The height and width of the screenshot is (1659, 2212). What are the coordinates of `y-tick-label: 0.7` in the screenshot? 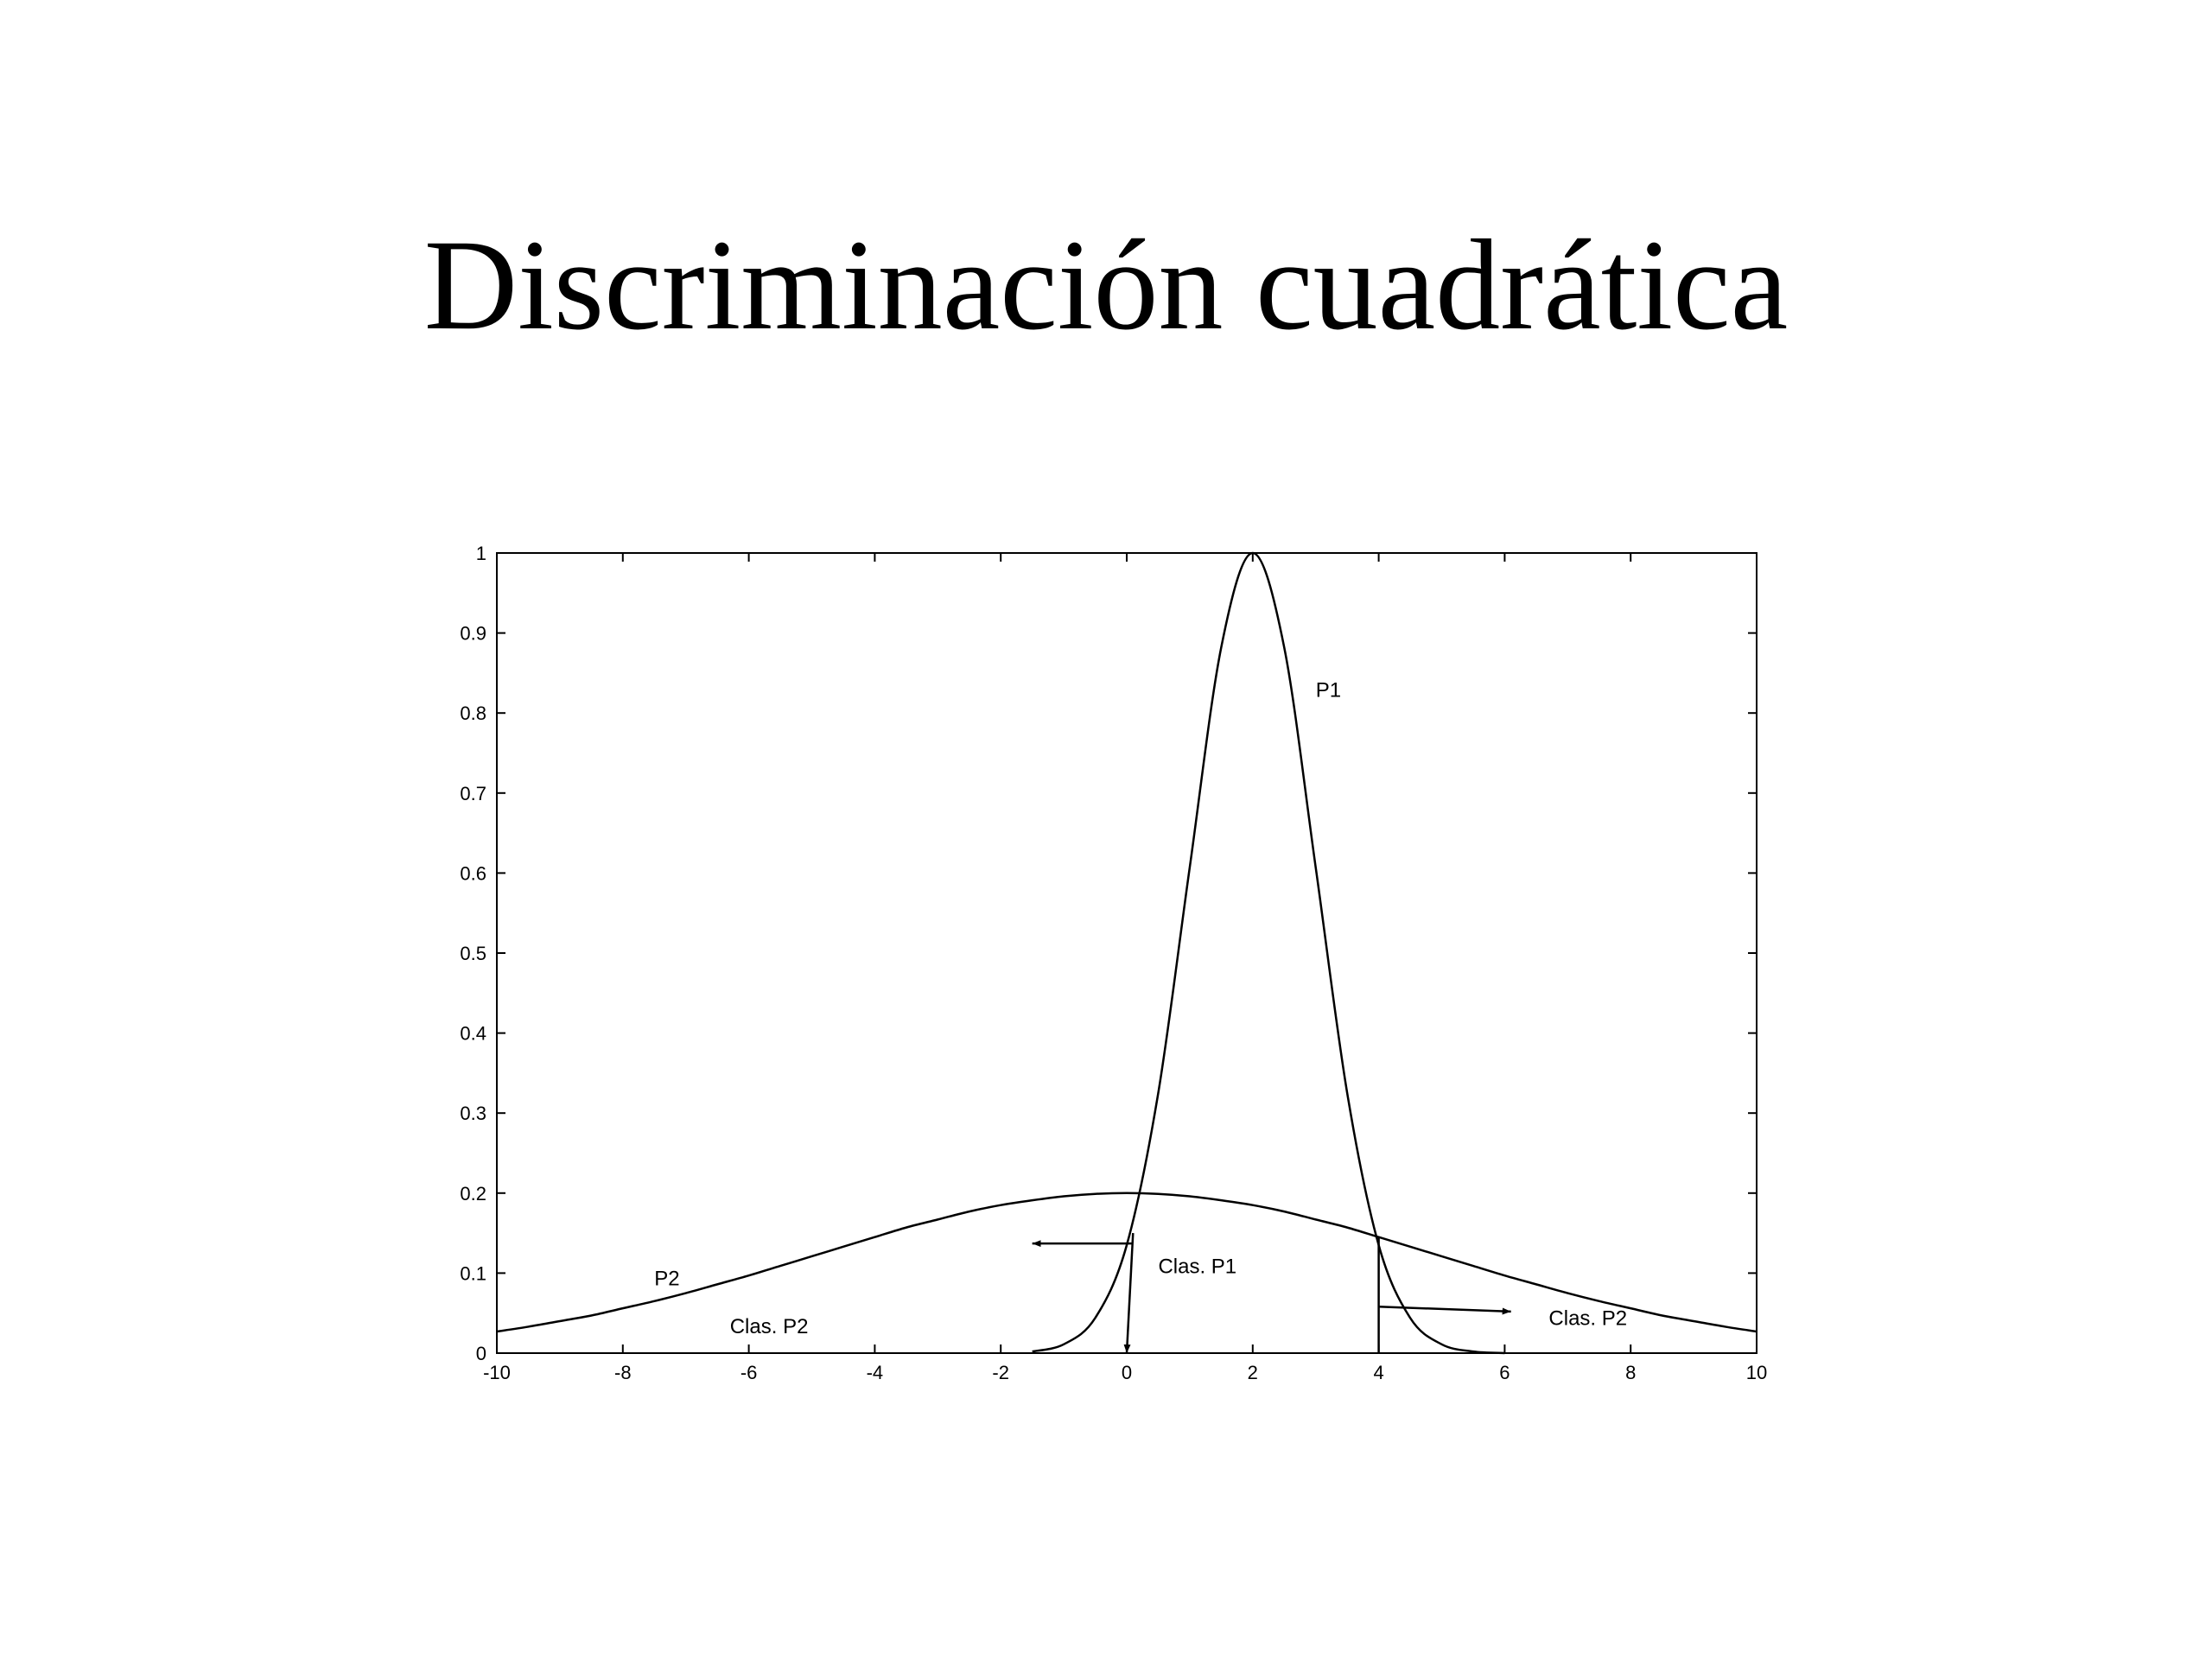 It's located at (473, 793).